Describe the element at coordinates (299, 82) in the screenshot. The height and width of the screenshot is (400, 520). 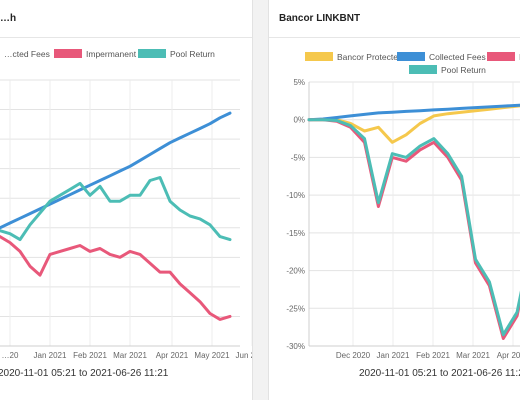
I see `y-tick-label: 5%` at that location.